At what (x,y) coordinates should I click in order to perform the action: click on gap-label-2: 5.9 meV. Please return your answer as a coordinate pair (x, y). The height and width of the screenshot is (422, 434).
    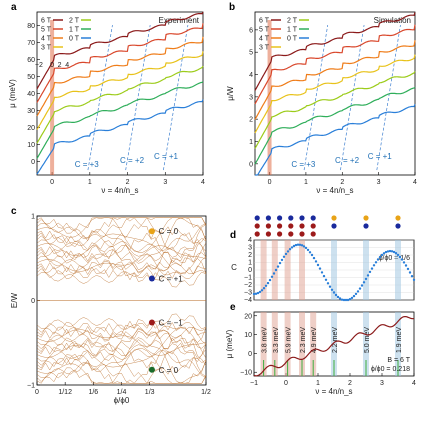
    Looking at the image, I should click on (289, 340).